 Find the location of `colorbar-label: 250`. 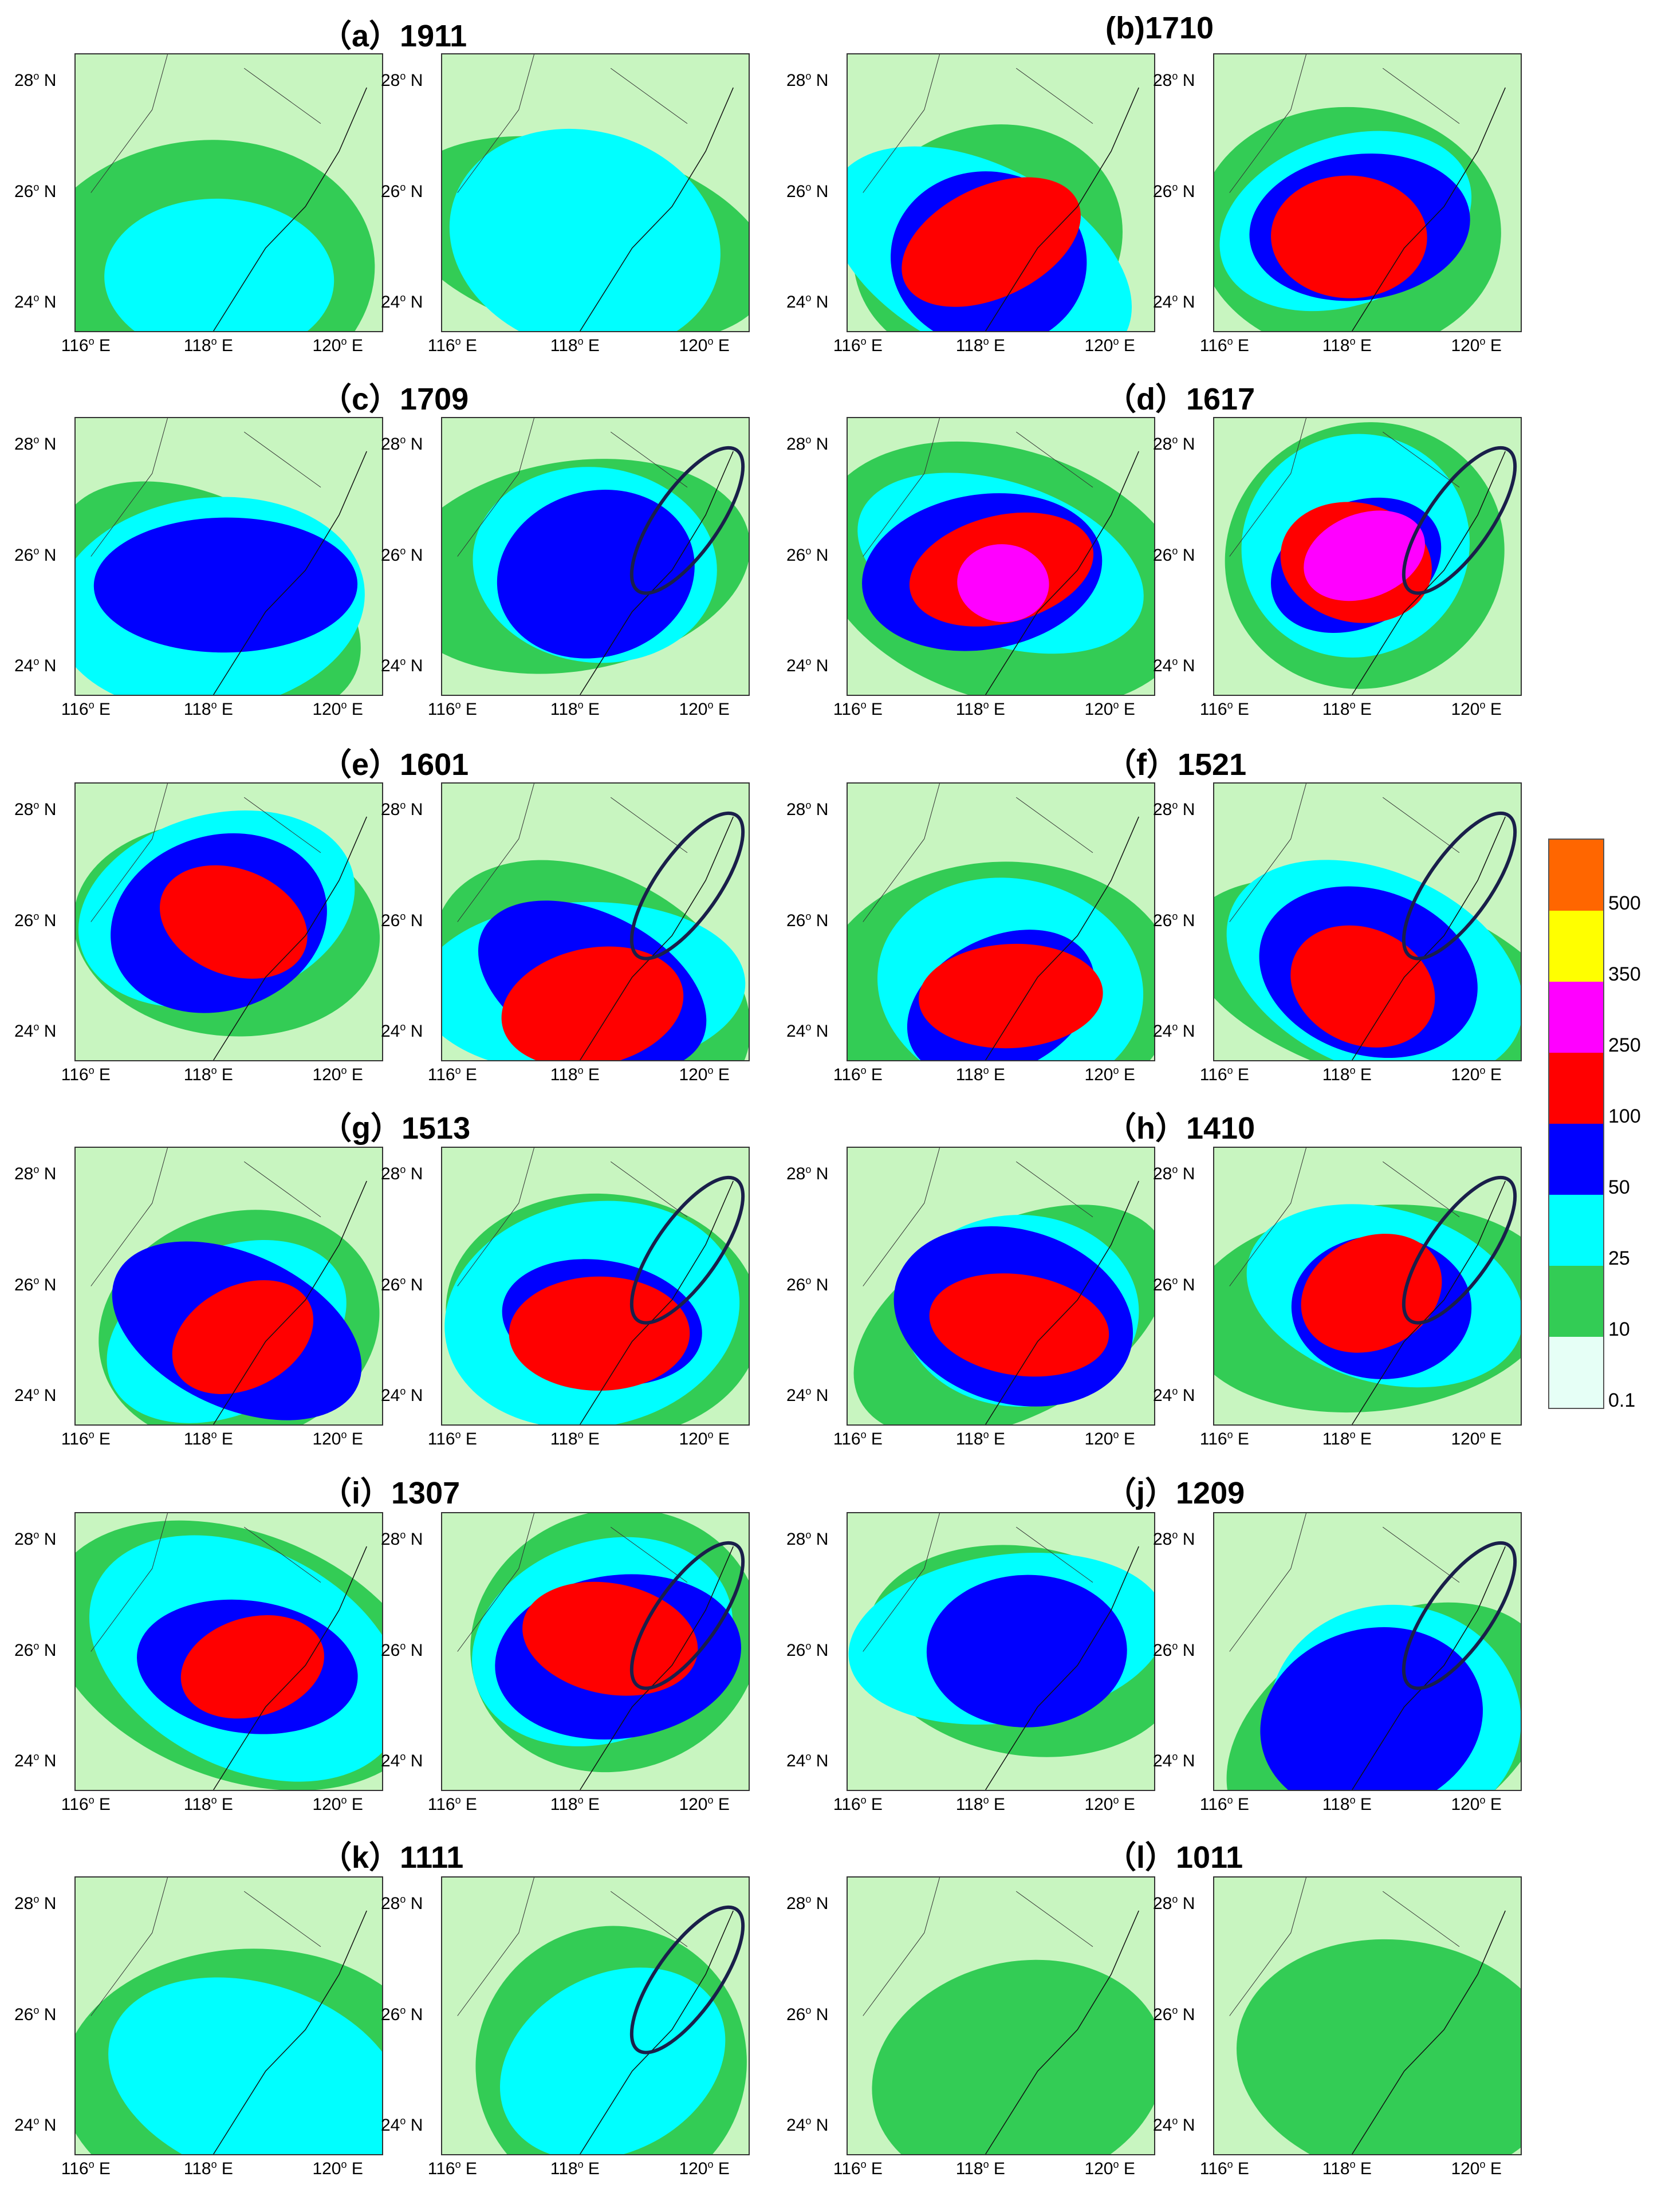

colorbar-label: 250 is located at coordinates (1624, 1045).